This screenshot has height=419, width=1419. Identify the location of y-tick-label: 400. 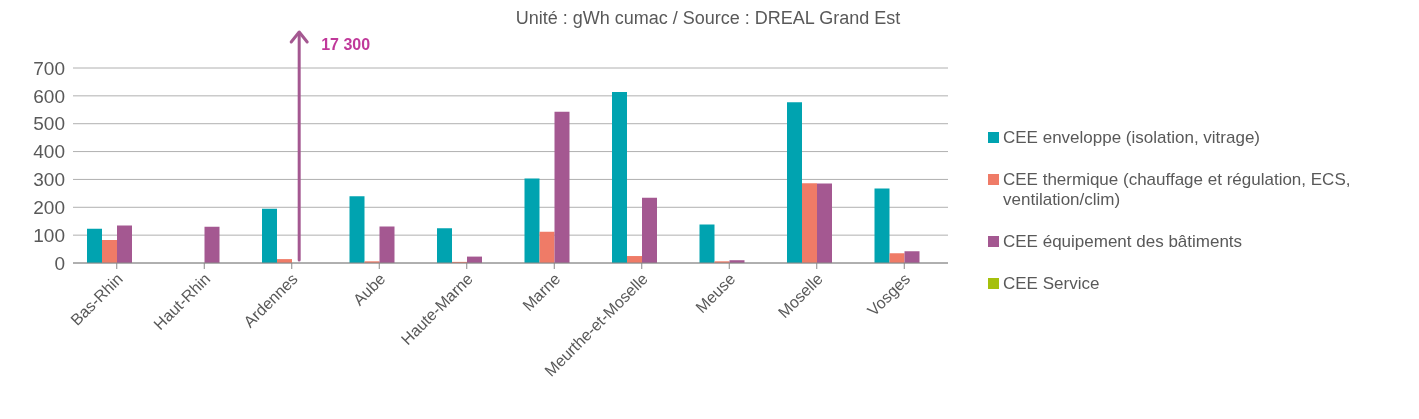
(49, 152).